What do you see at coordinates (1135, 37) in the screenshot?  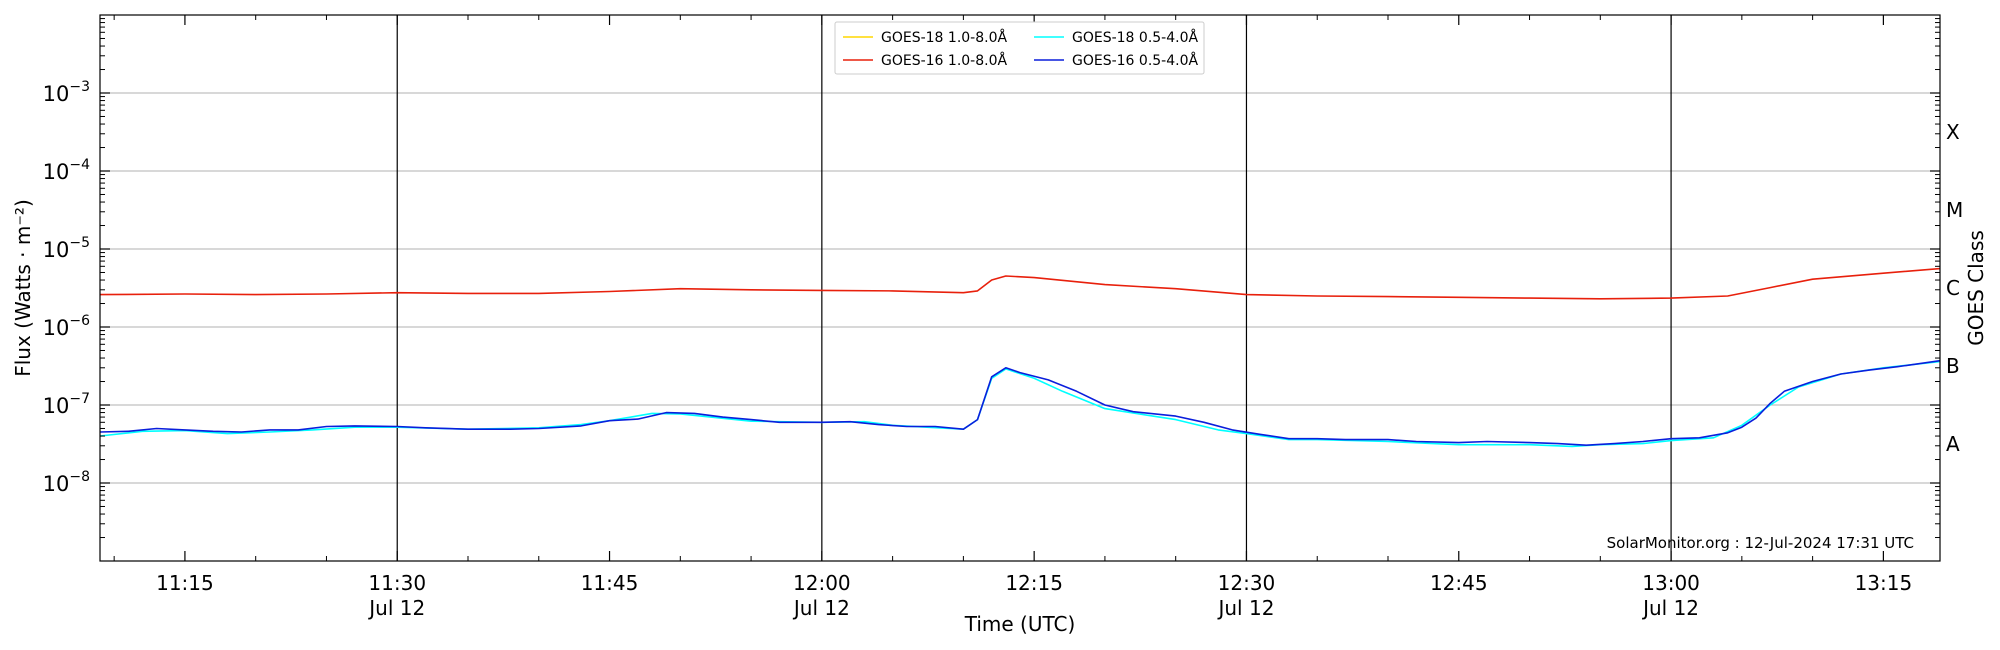 I see `legend-label: GOES-18 0.5-4.0Å` at bounding box center [1135, 37].